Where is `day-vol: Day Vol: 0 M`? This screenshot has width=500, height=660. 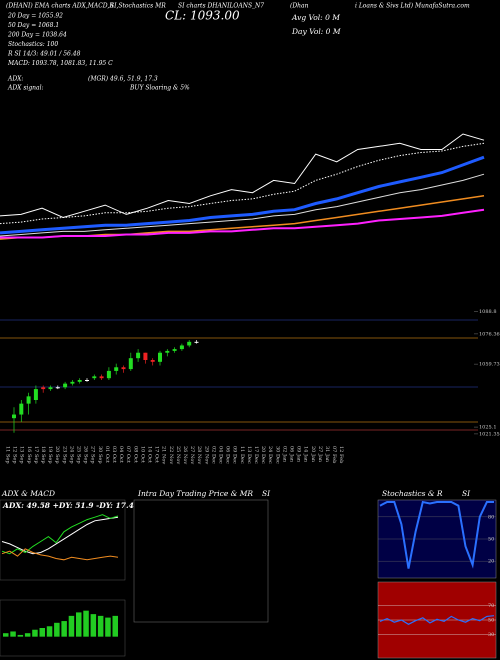
day-vol: Day Vol: 0 M is located at coordinates (316, 31).